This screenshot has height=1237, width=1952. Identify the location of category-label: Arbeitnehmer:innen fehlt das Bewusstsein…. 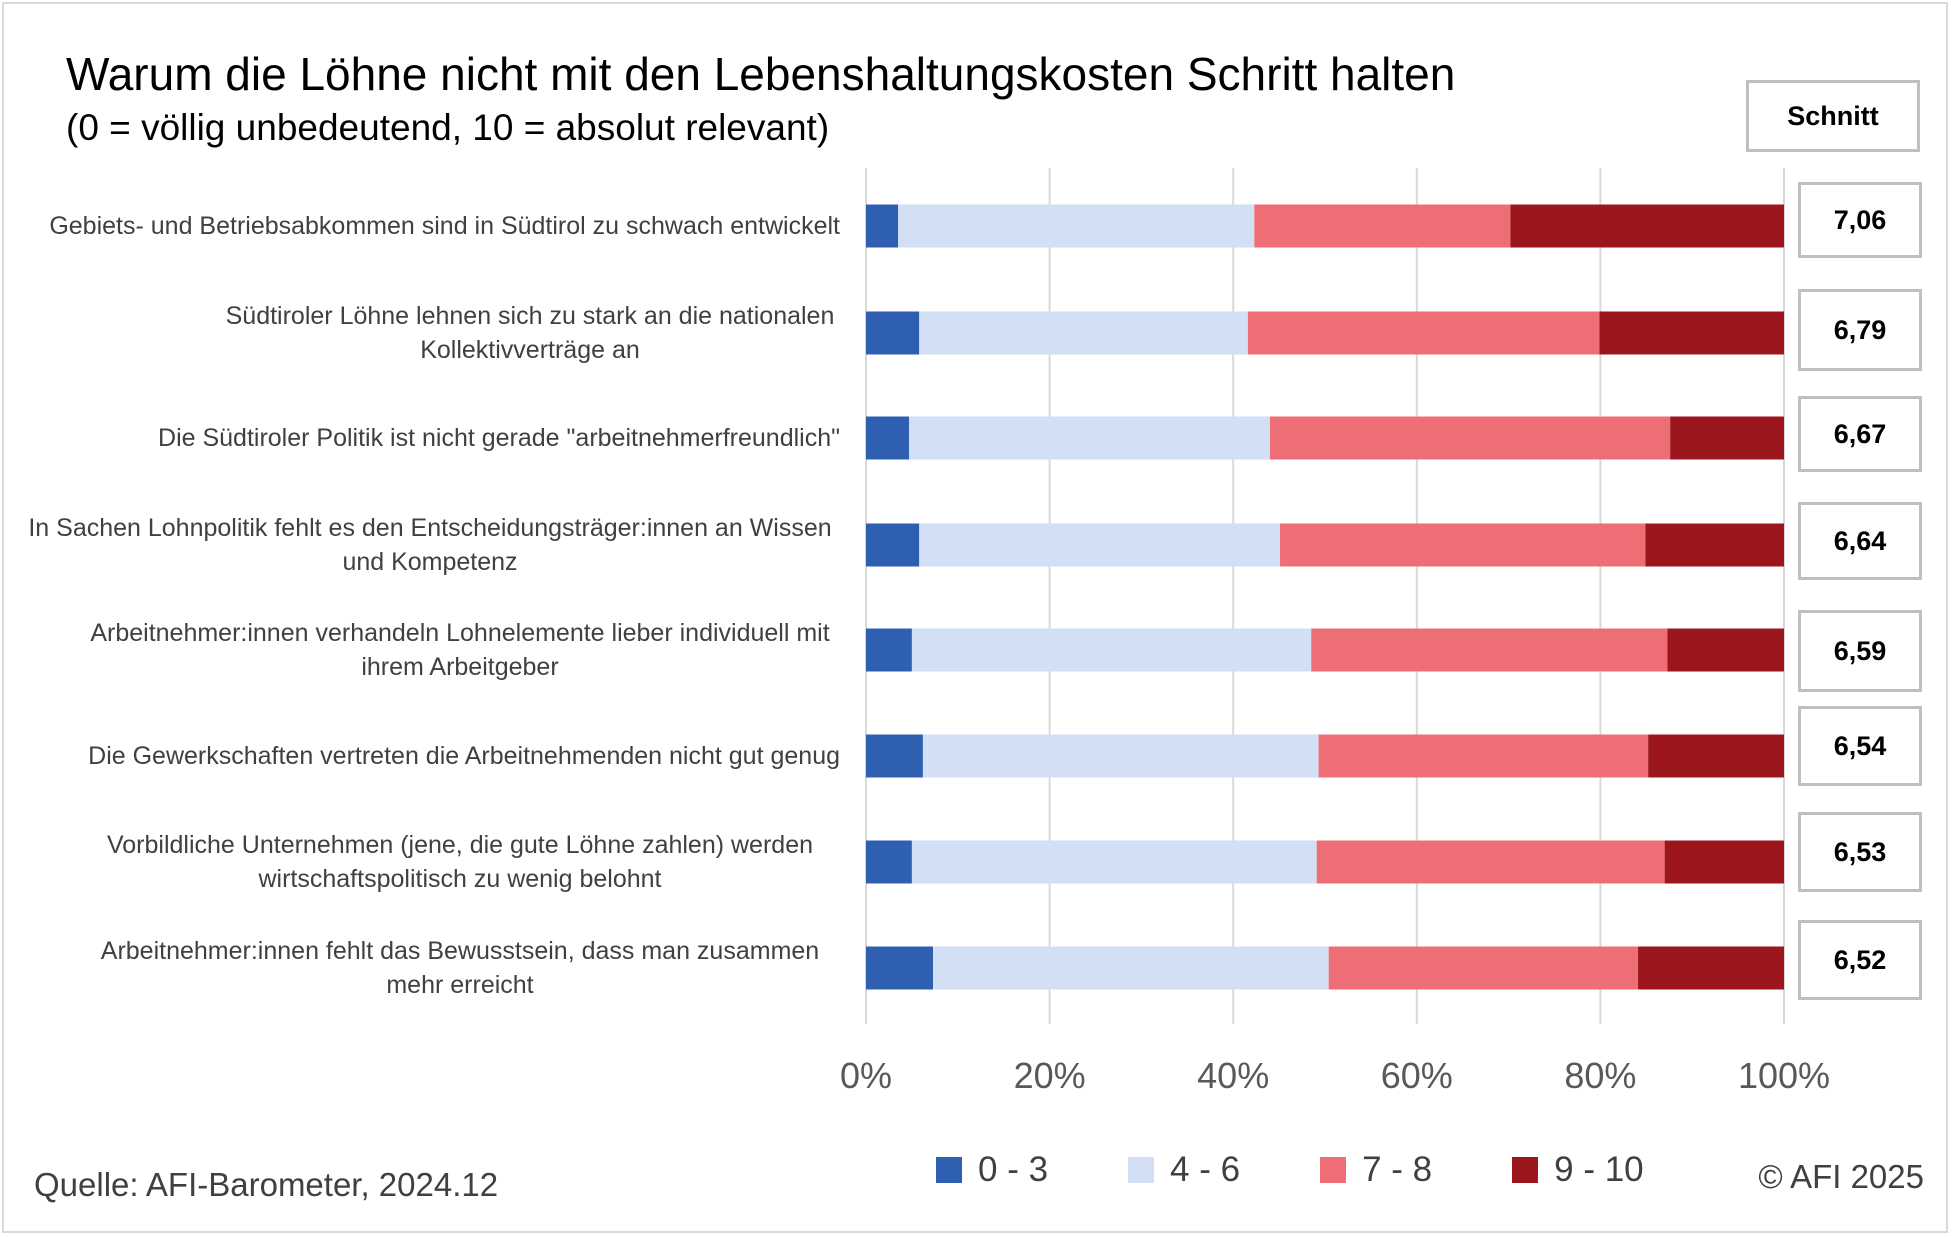
(460, 968).